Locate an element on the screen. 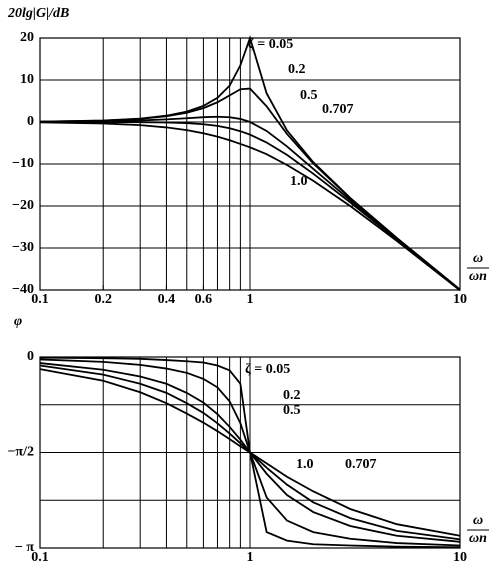  y-tick-label: −20 is located at coordinates (23, 205).